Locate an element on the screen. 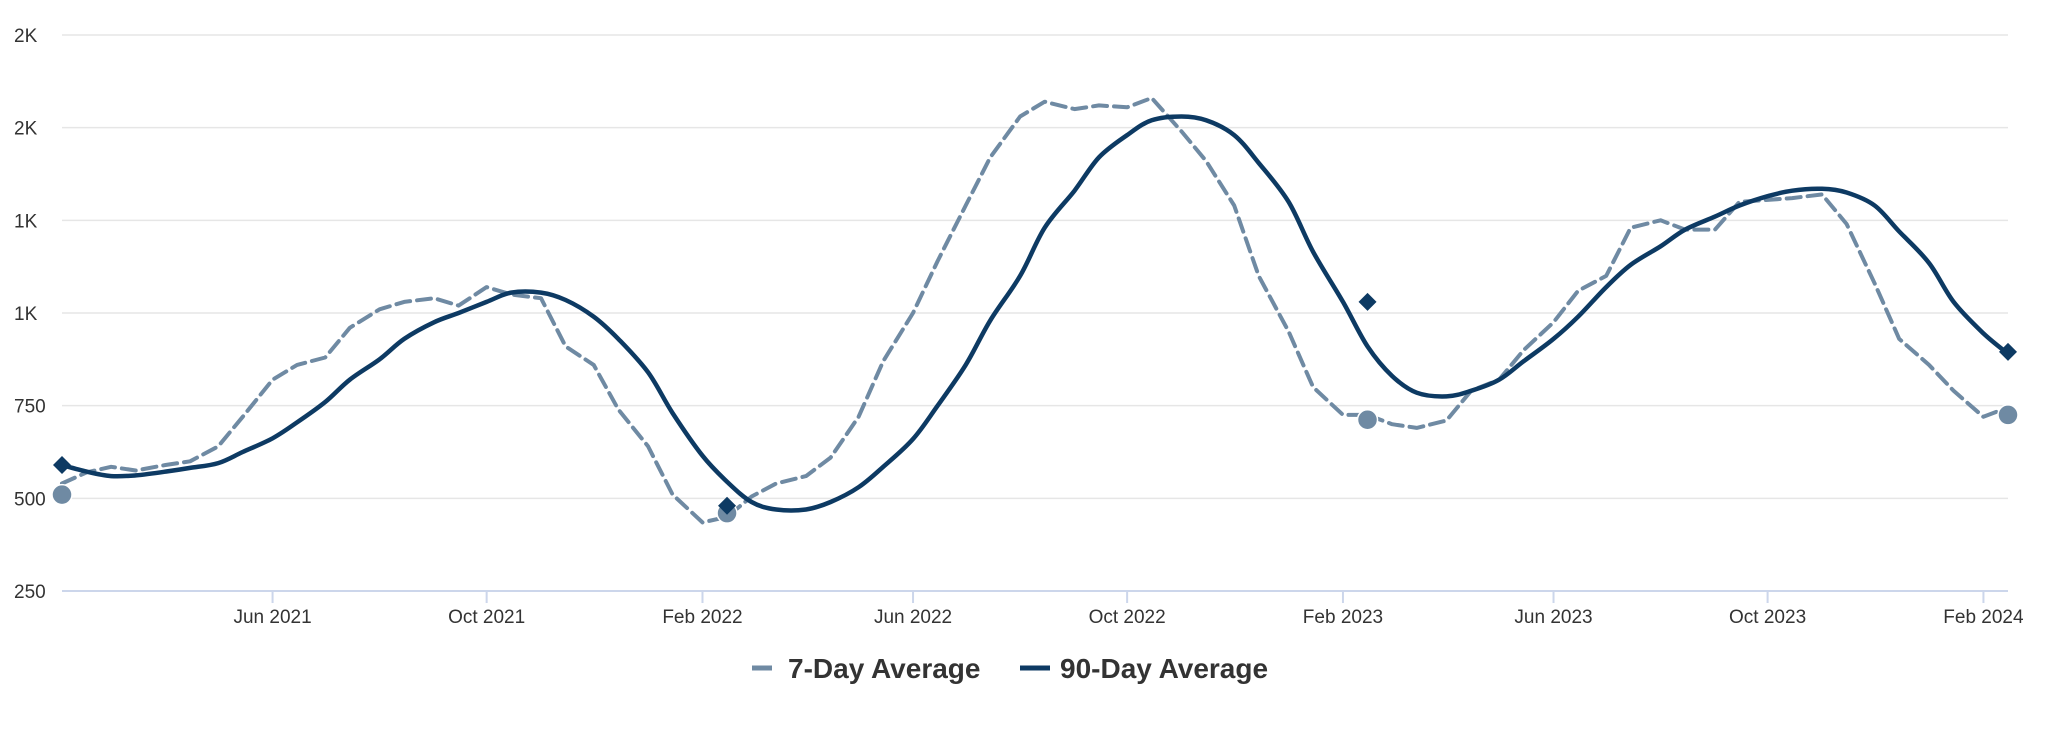 This screenshot has height=729, width=2048. y-axis: 250 500 750 1K 1K 2K 2K is located at coordinates (30, 314).